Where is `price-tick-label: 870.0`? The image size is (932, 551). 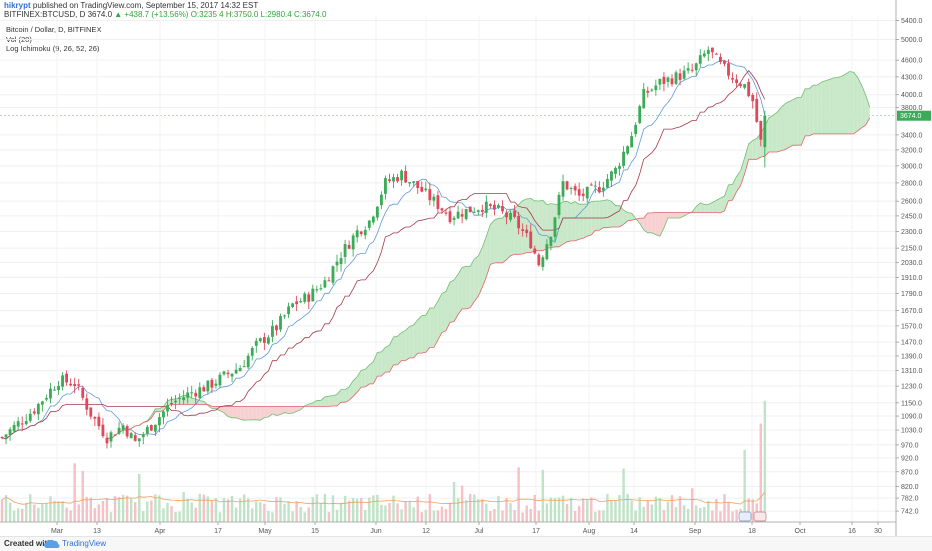
price-tick-label: 870.0 is located at coordinates (910, 472).